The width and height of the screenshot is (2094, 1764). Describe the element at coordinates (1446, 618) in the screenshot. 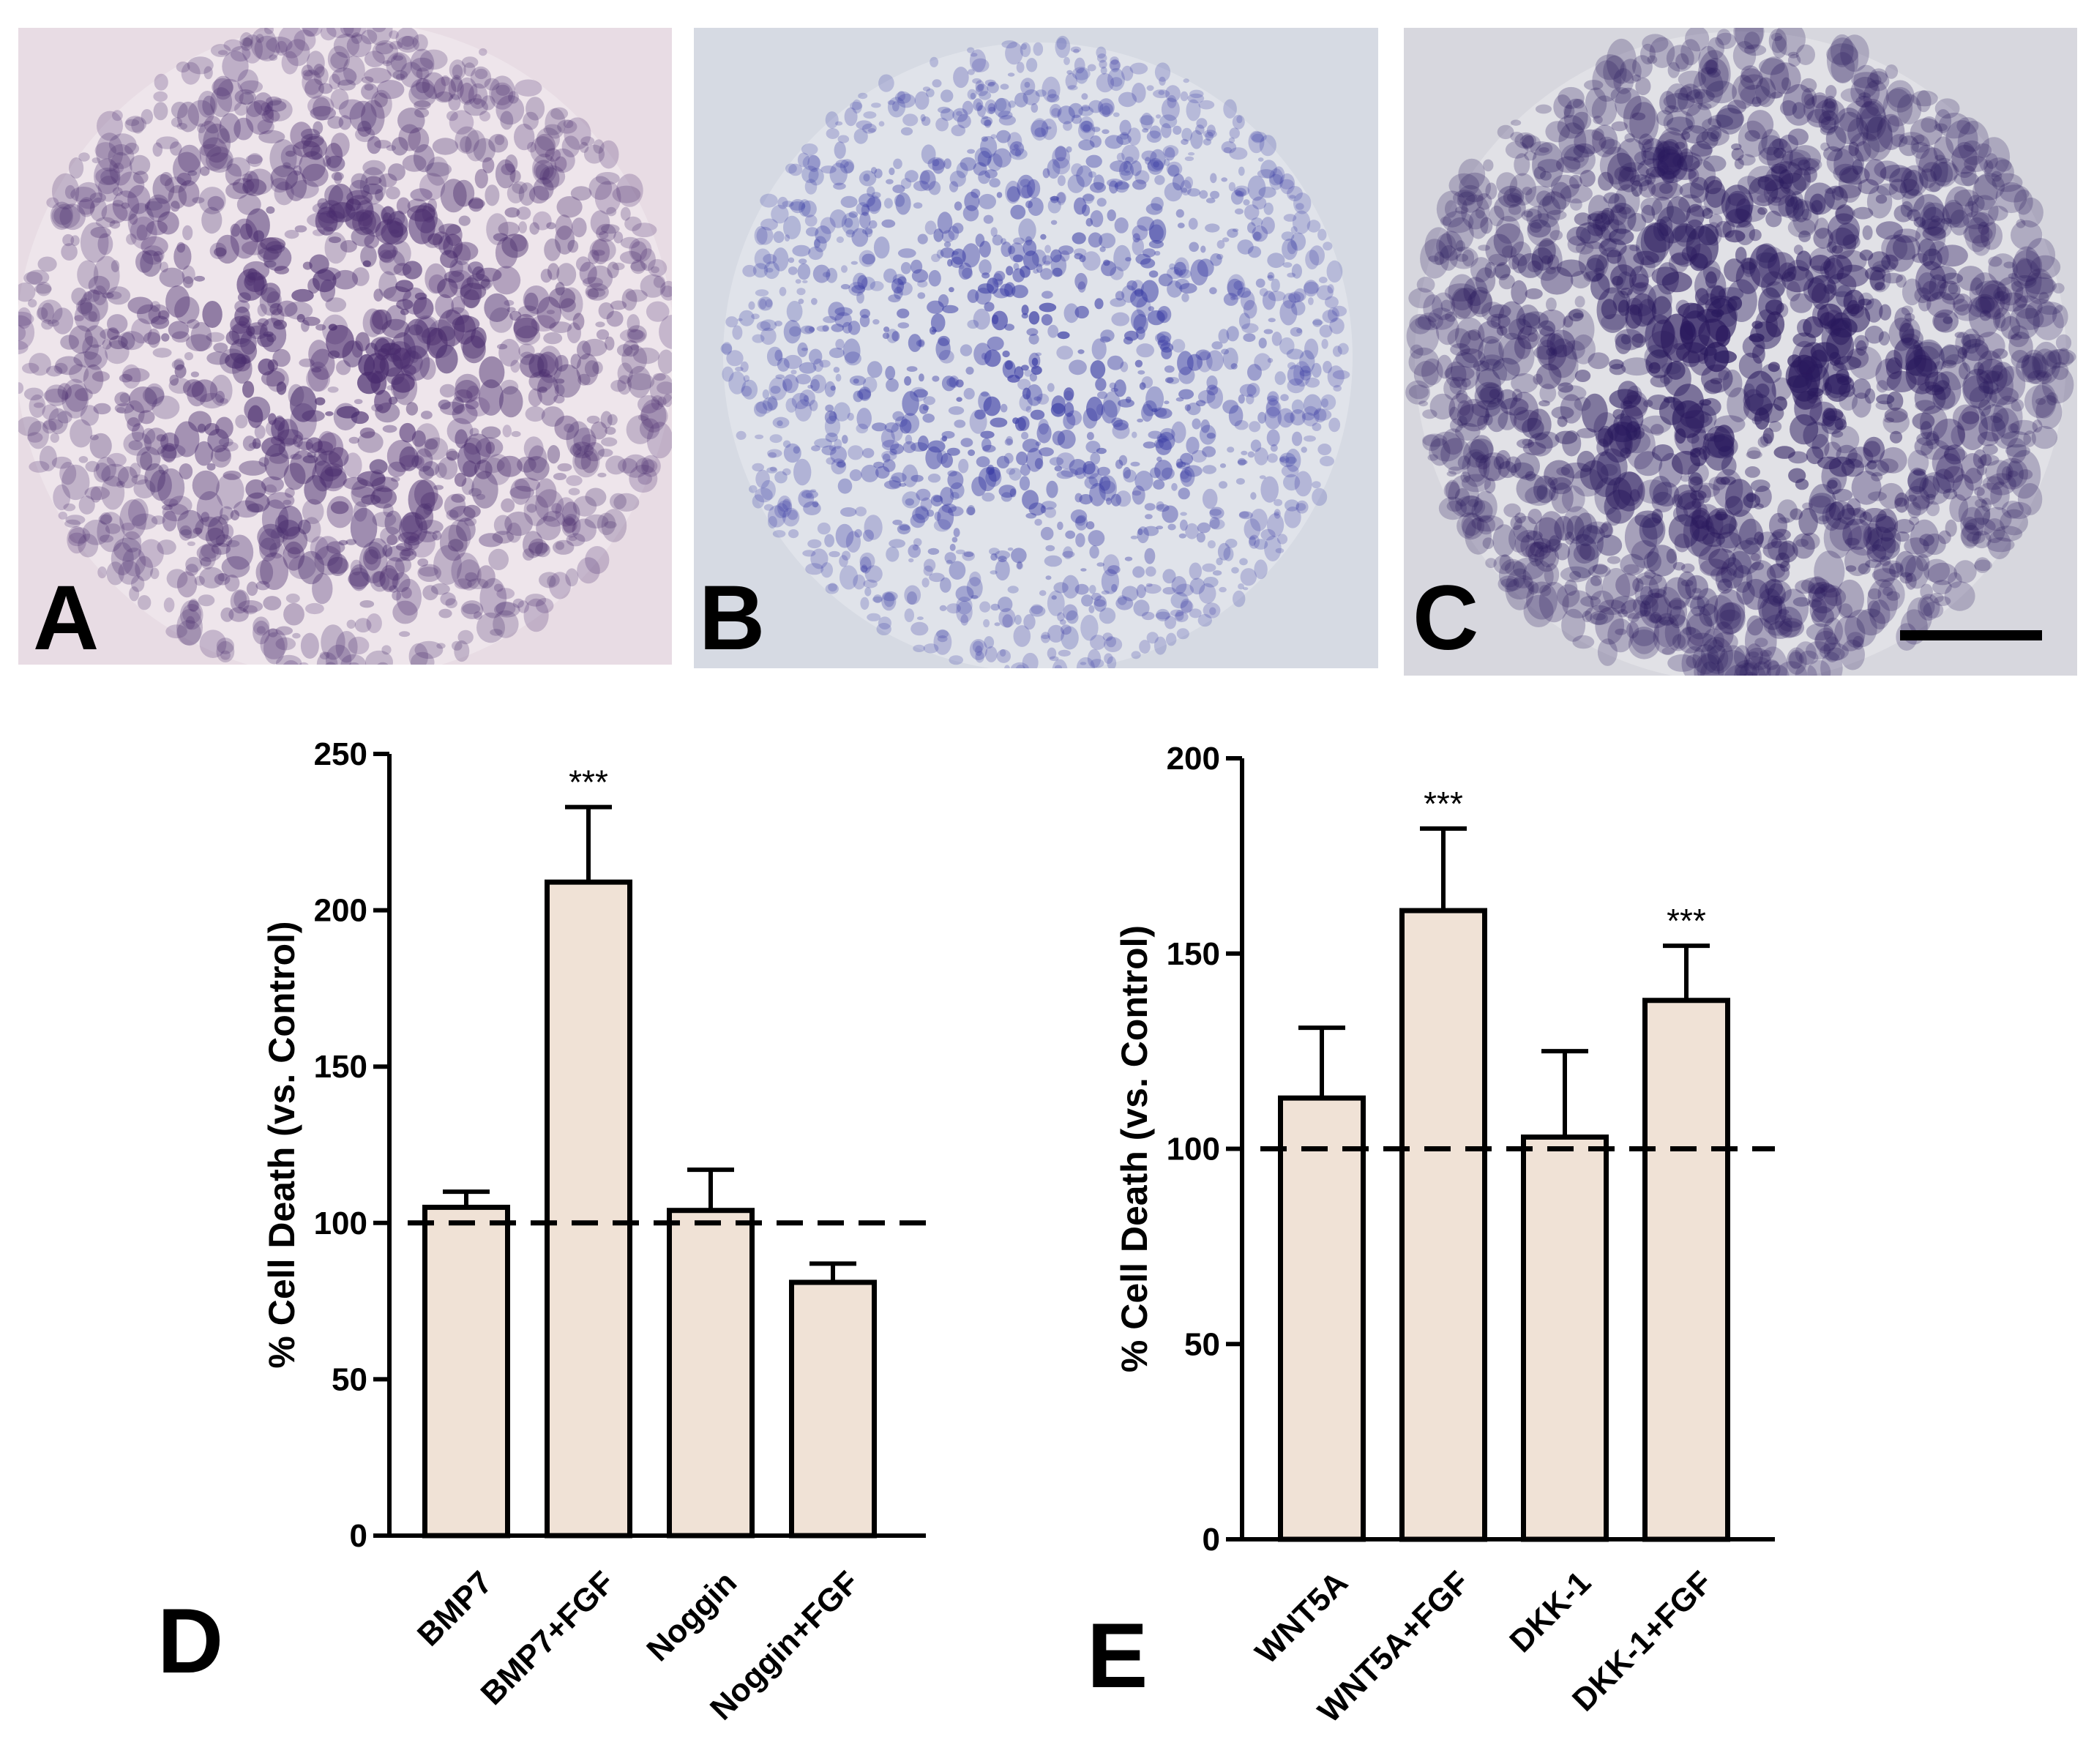

I see `panel-letter-c: C` at that location.